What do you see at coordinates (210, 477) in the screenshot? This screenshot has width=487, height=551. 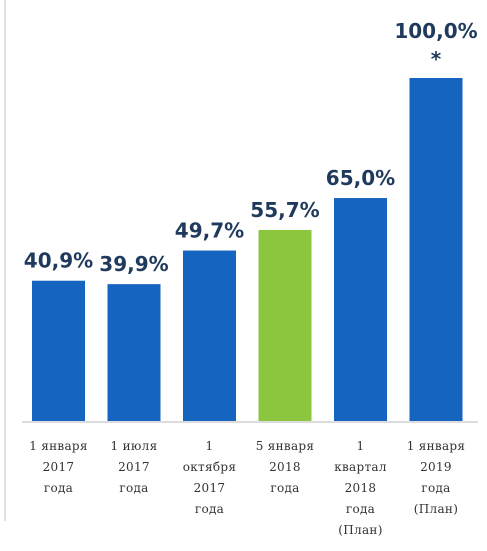 I see `x-tick-label-3: 1 октября 2017 года` at bounding box center [210, 477].